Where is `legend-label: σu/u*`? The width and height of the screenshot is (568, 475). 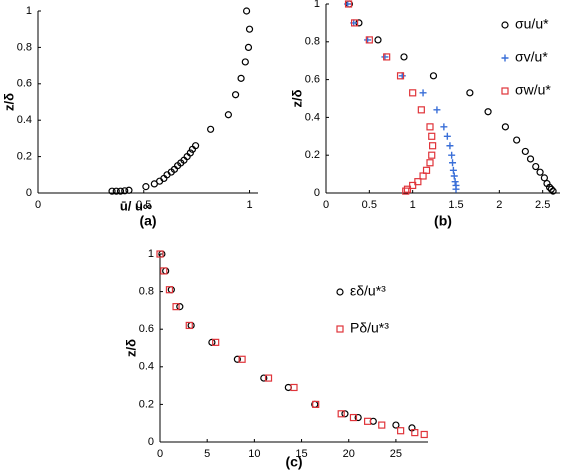
legend-label: σu/u* is located at coordinates (532, 24).